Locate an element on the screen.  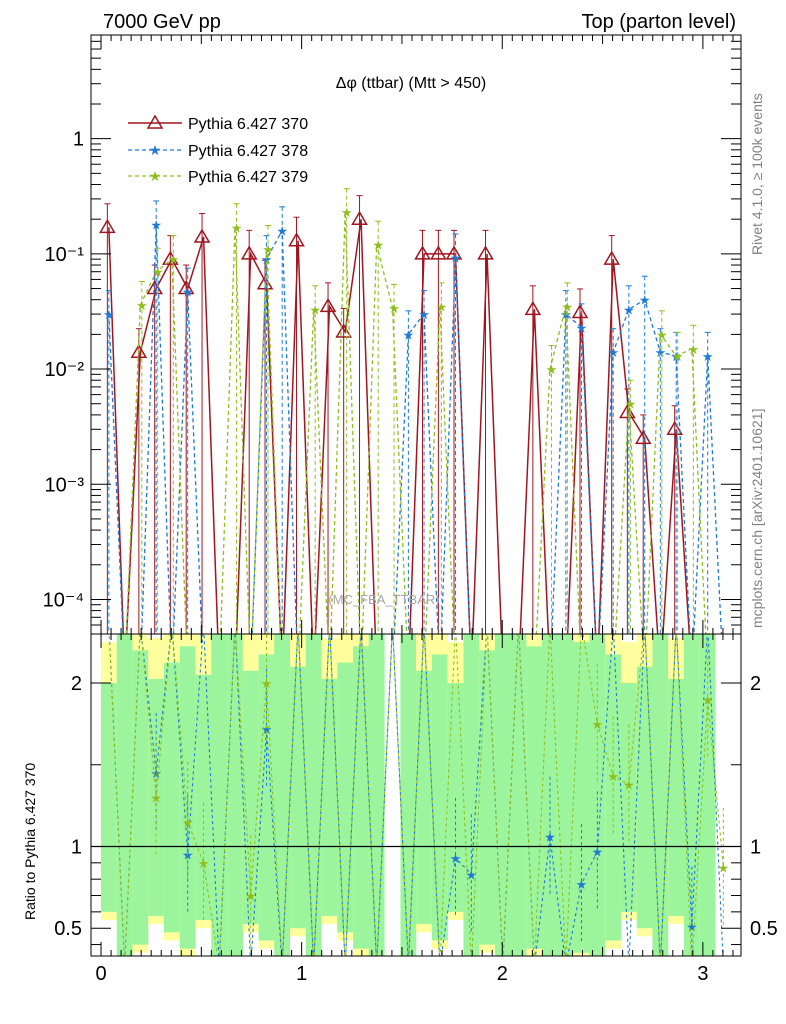
y-tick-label-main: 1 is located at coordinates (78, 140).